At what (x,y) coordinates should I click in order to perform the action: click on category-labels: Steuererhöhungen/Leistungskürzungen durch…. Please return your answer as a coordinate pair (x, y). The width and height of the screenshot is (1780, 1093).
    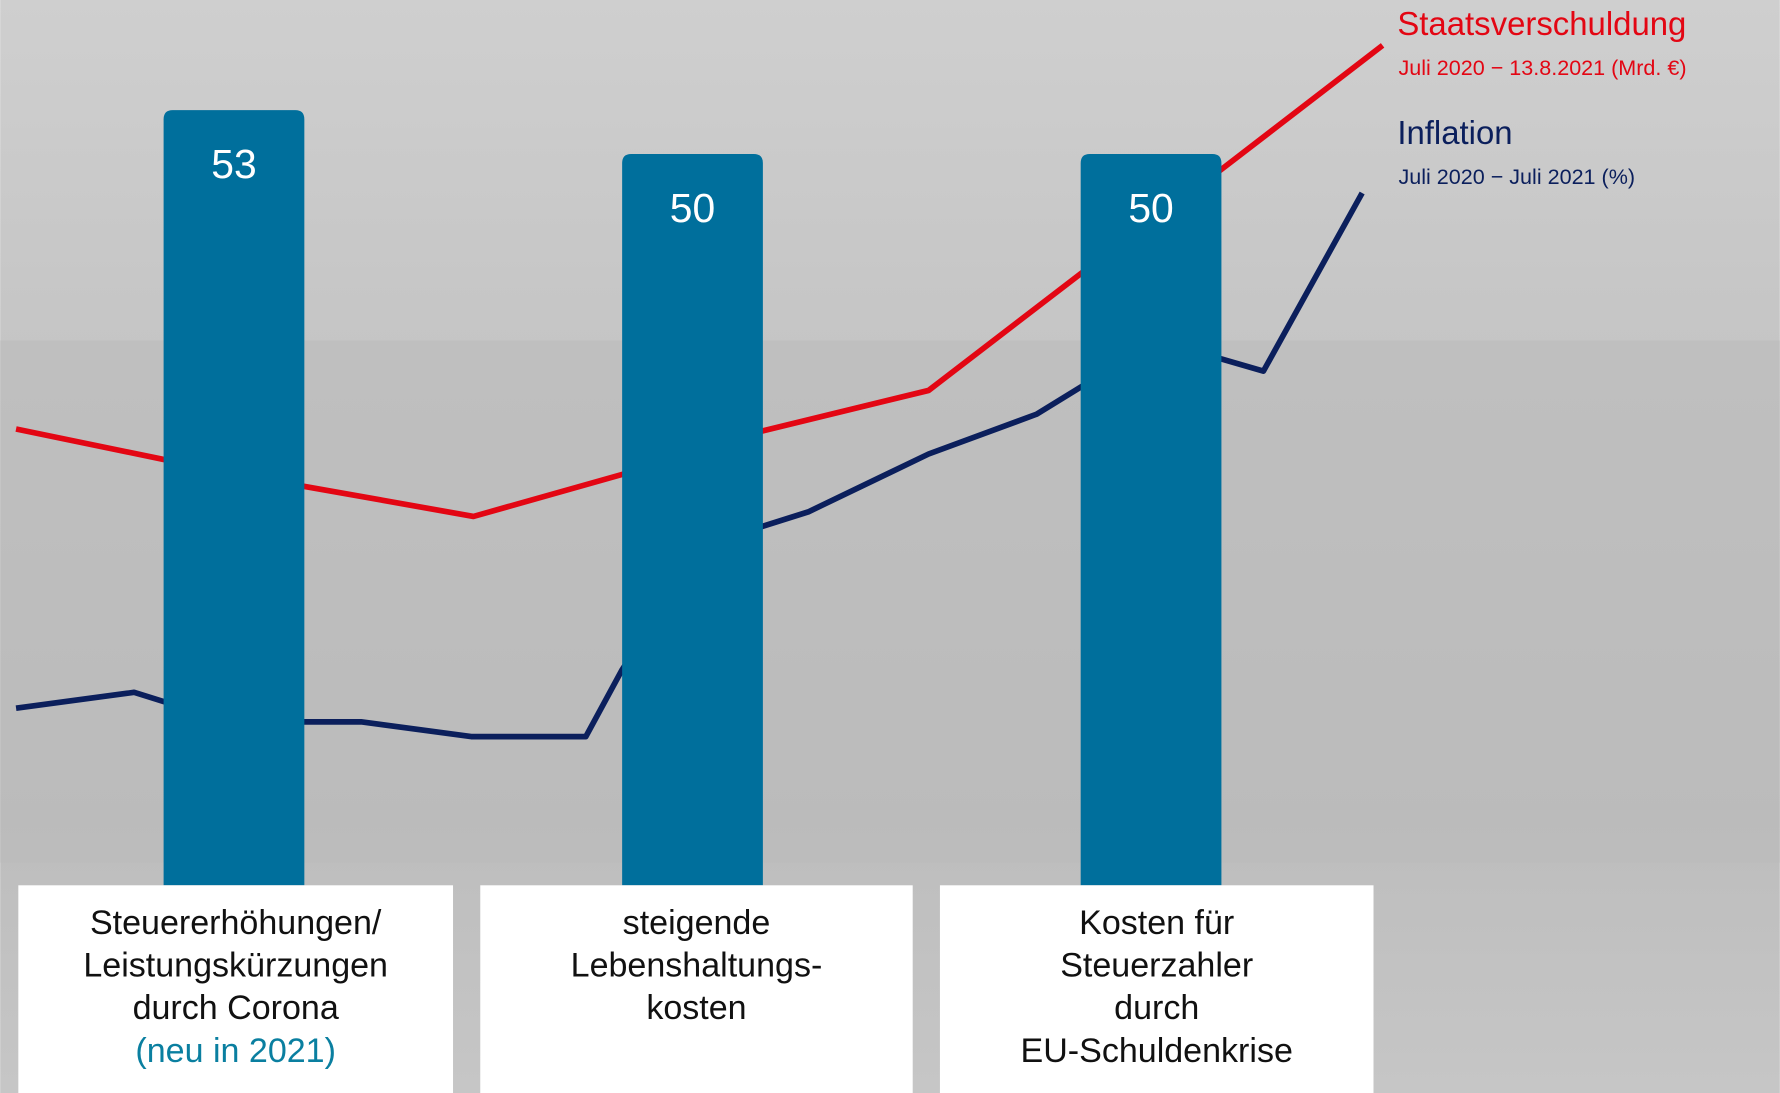
    Looking at the image, I should click on (696, 989).